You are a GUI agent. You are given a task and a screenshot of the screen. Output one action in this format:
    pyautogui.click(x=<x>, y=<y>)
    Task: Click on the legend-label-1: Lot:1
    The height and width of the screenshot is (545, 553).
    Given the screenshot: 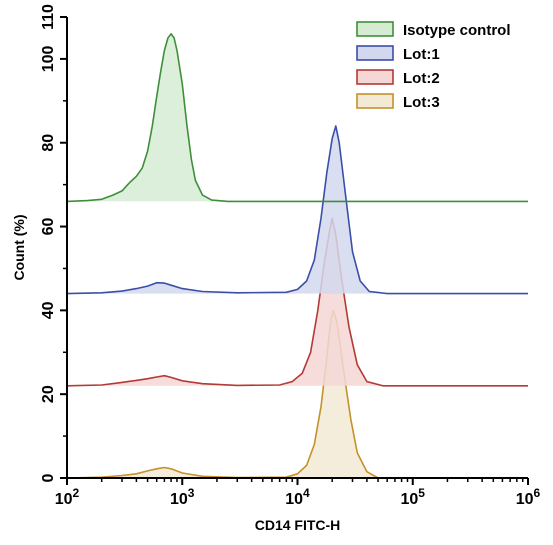 What is the action you would take?
    pyautogui.click(x=421, y=54)
    